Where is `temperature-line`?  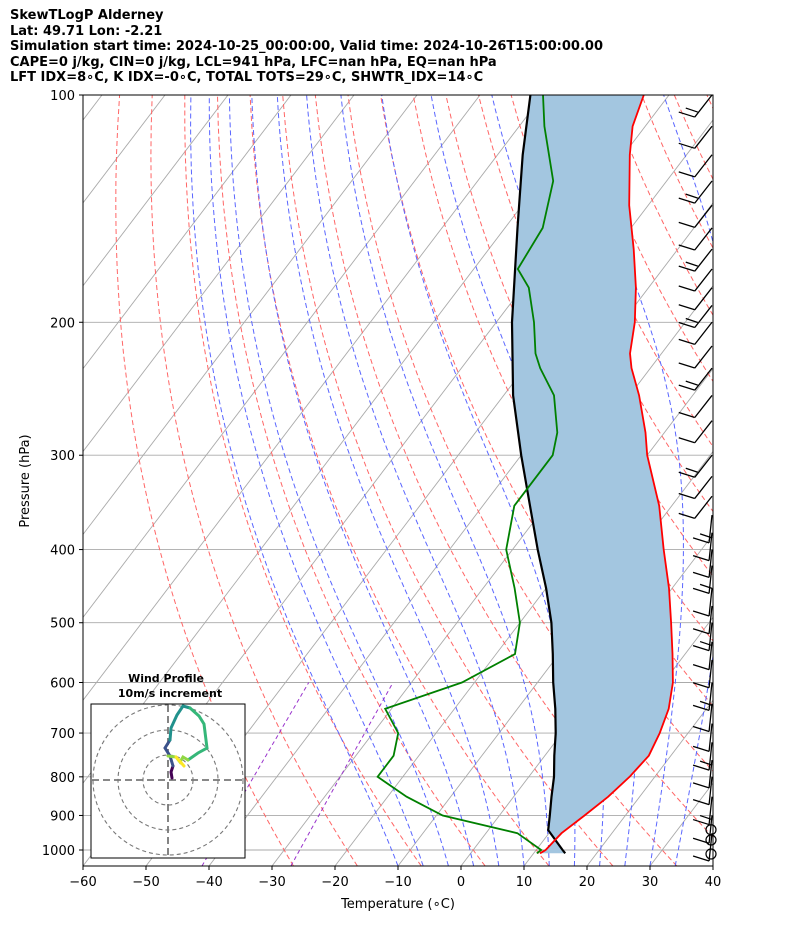 temperature-line is located at coordinates (606, 475).